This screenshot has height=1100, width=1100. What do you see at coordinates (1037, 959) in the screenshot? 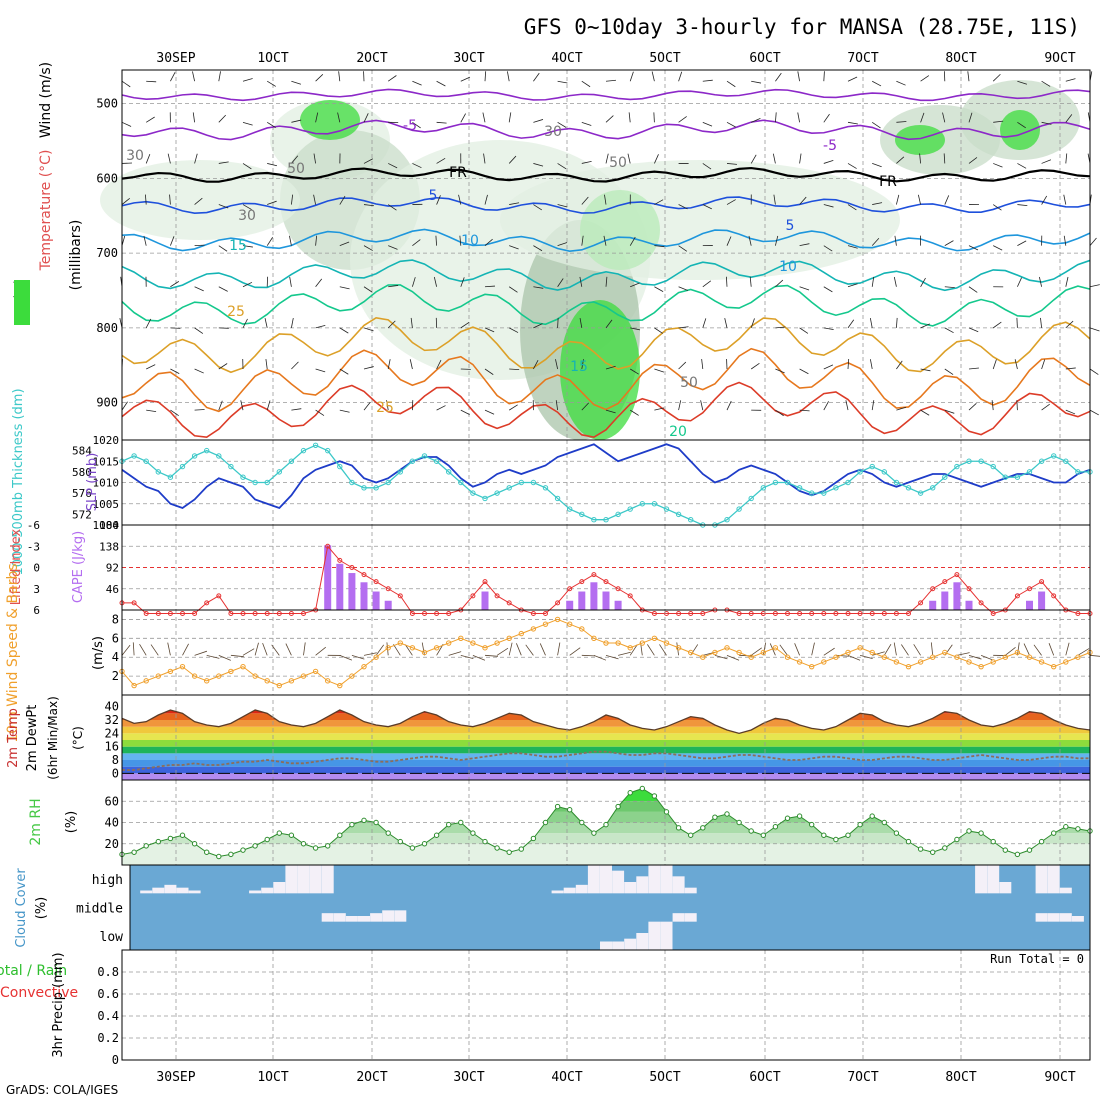
I see `run-total-label: Run Total = 0` at bounding box center [1037, 959].